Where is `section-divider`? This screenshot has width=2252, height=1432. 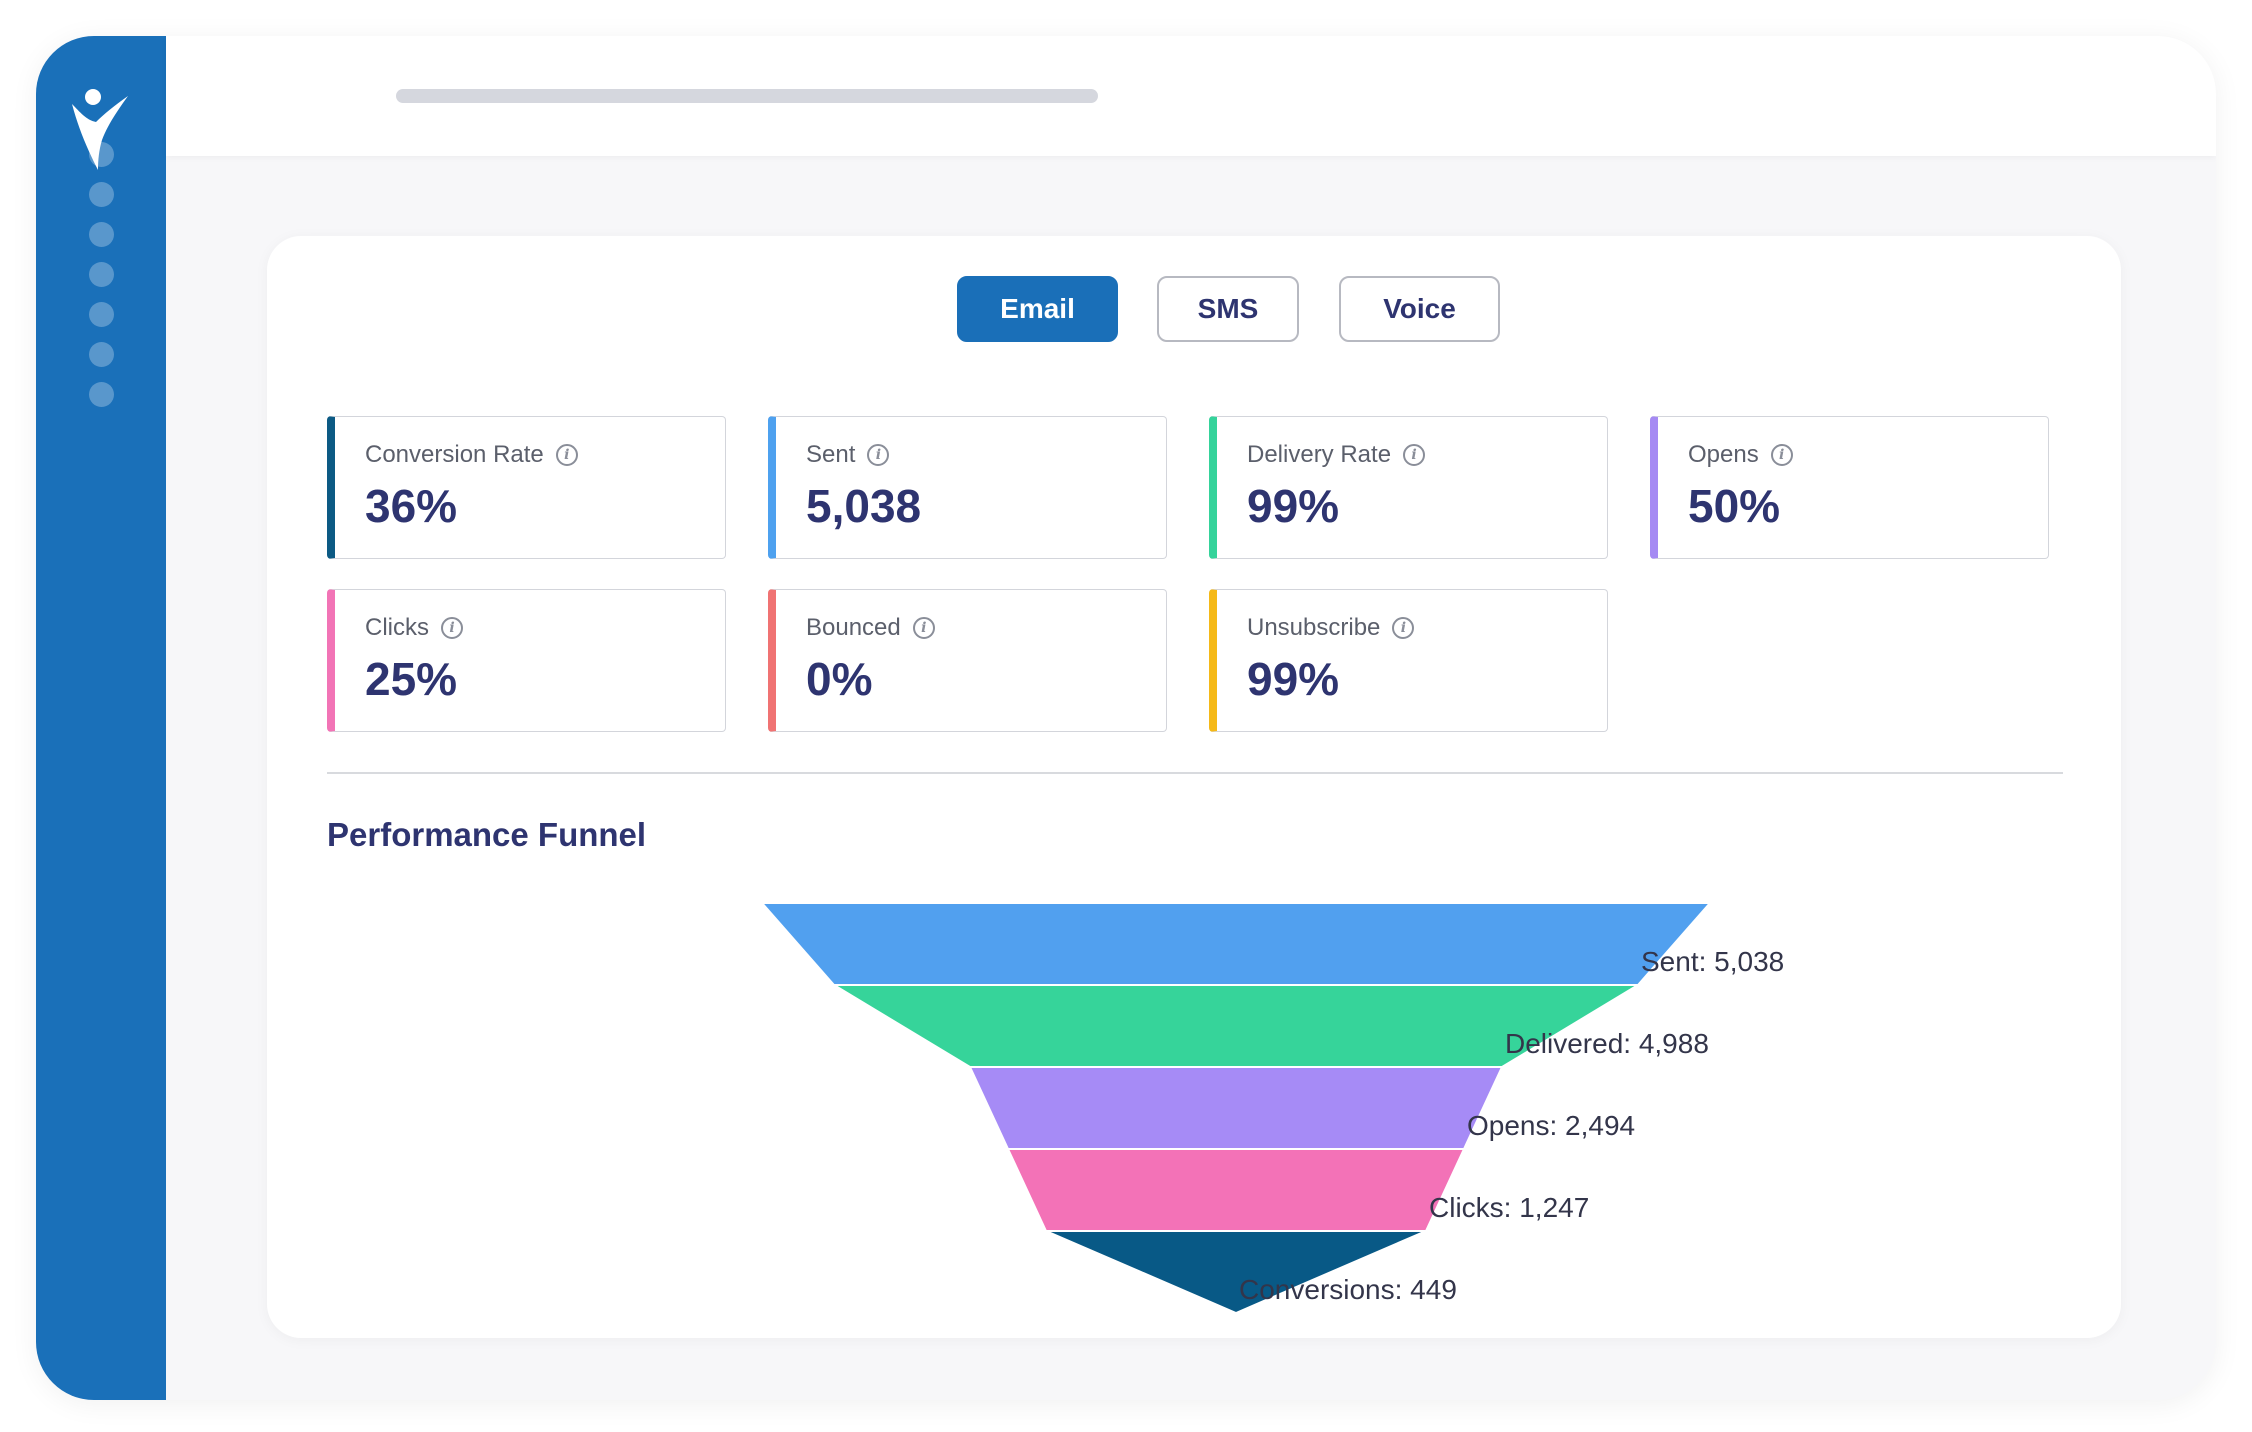 section-divider is located at coordinates (1195, 773).